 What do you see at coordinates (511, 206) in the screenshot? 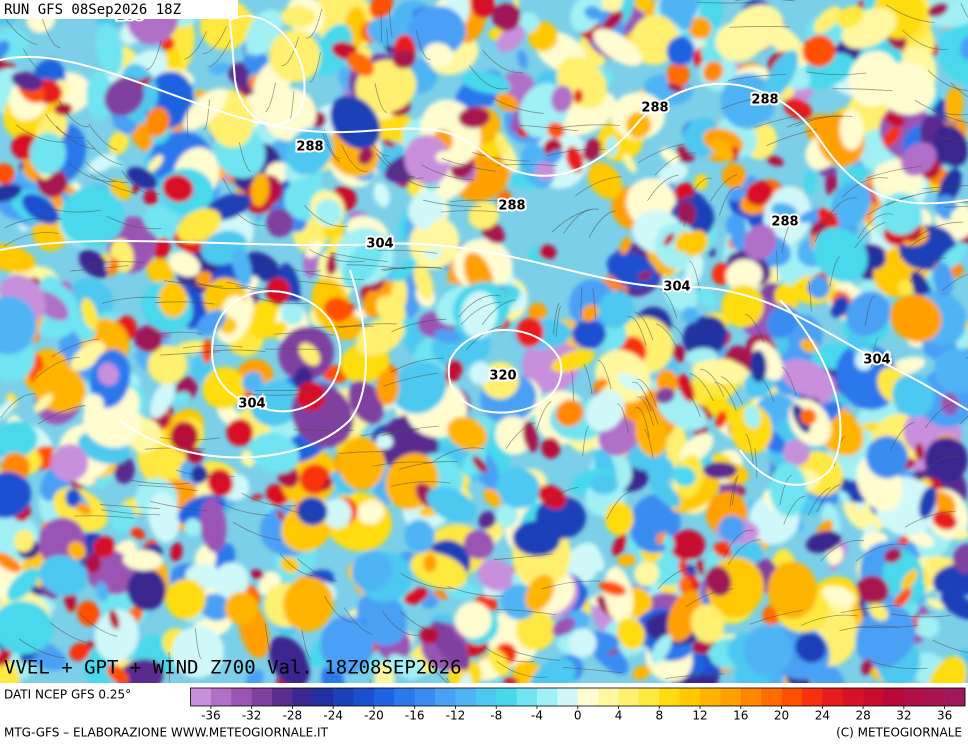
I see `contour-label: 288` at bounding box center [511, 206].